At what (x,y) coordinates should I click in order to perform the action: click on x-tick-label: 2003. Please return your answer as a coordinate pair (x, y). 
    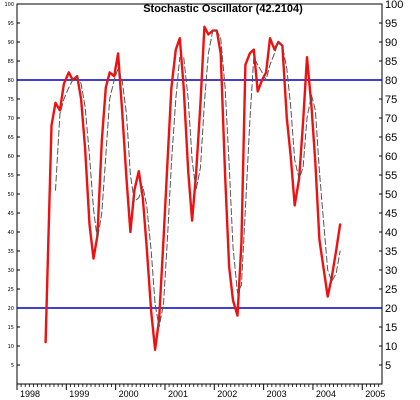
    Looking at the image, I should click on (277, 394).